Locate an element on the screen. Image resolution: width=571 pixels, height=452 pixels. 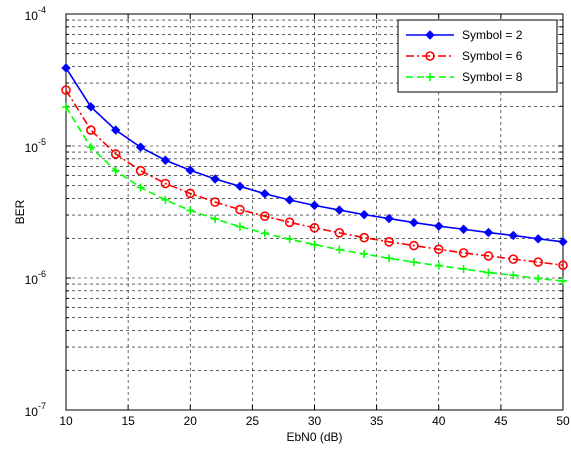
x-tick-label: 30 is located at coordinates (315, 421).